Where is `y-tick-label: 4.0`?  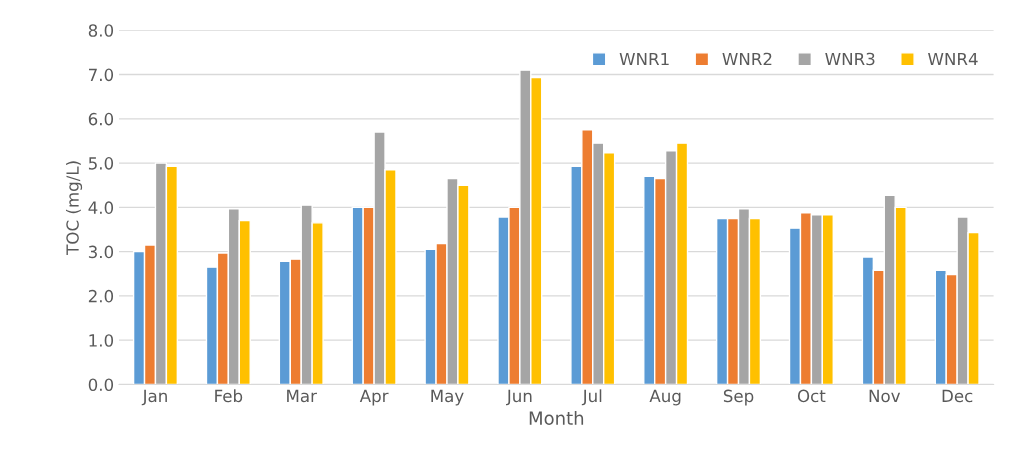 y-tick-label: 4.0 is located at coordinates (101, 207).